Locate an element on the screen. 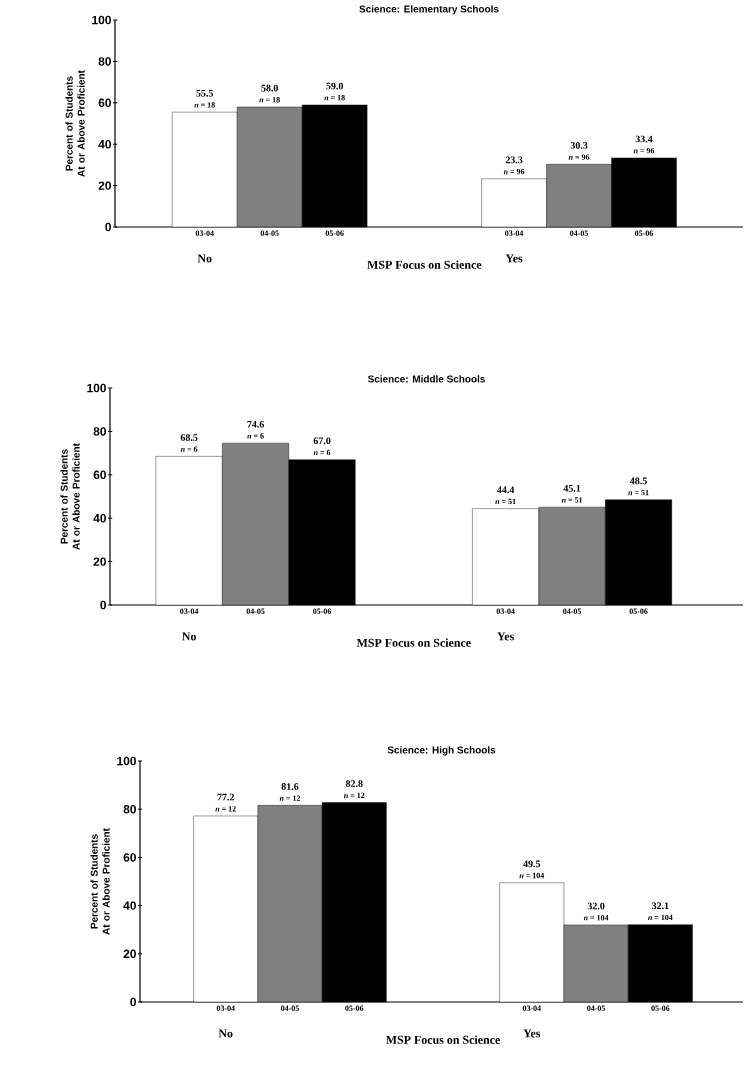  chart-title: Science: Middle Schools is located at coordinates (427, 379).